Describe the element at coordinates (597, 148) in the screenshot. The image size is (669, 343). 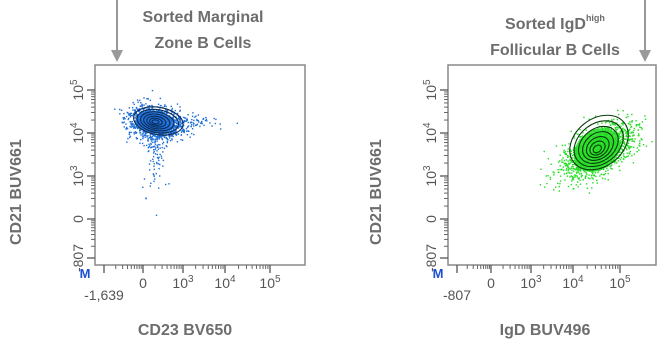
I see `contour-ring` at that location.